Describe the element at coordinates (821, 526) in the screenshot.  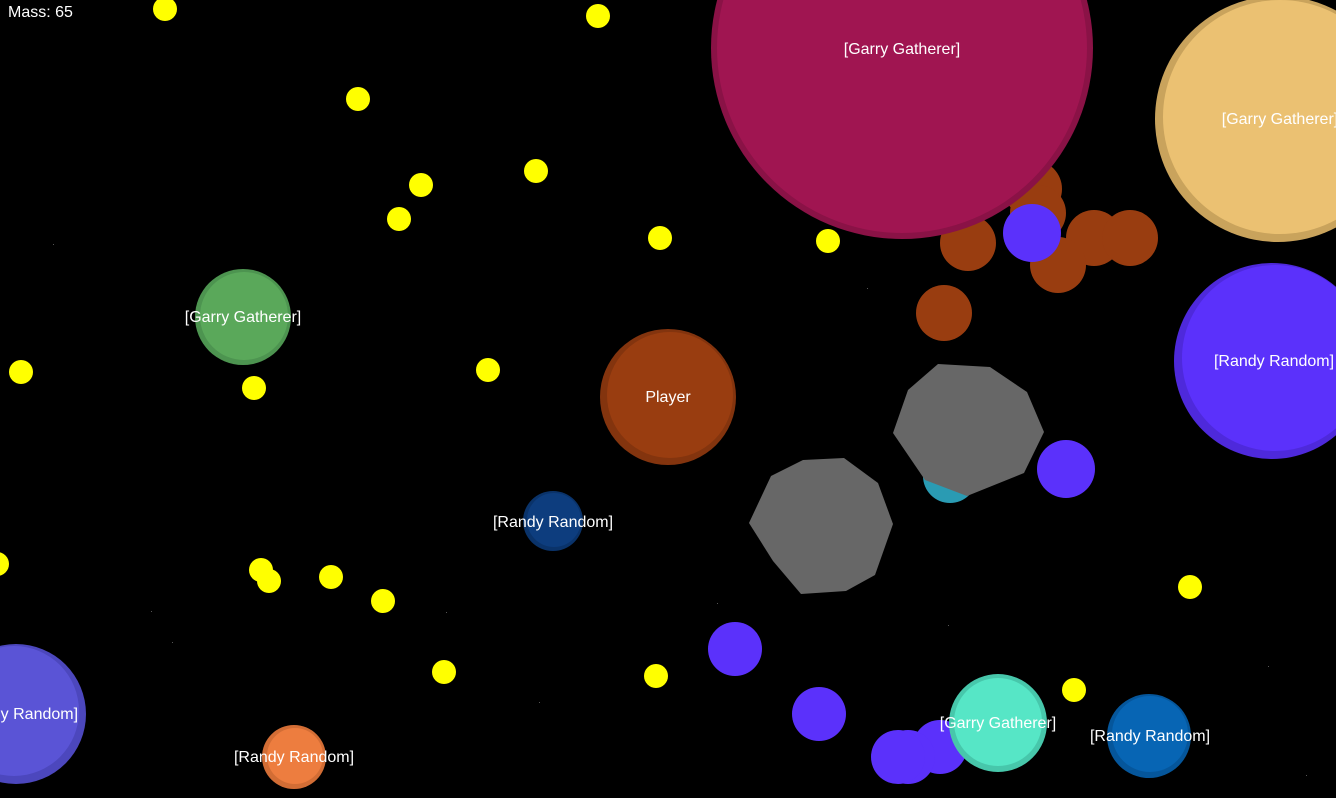
I see `virus-lower` at that location.